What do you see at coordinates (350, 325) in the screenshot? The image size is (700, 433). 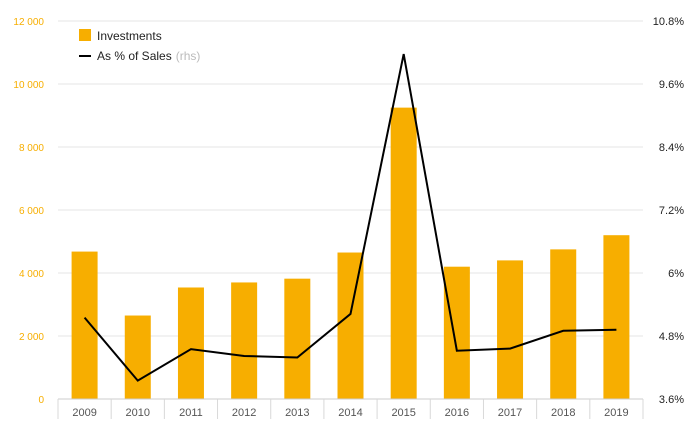 I see `bar-2014` at bounding box center [350, 325].